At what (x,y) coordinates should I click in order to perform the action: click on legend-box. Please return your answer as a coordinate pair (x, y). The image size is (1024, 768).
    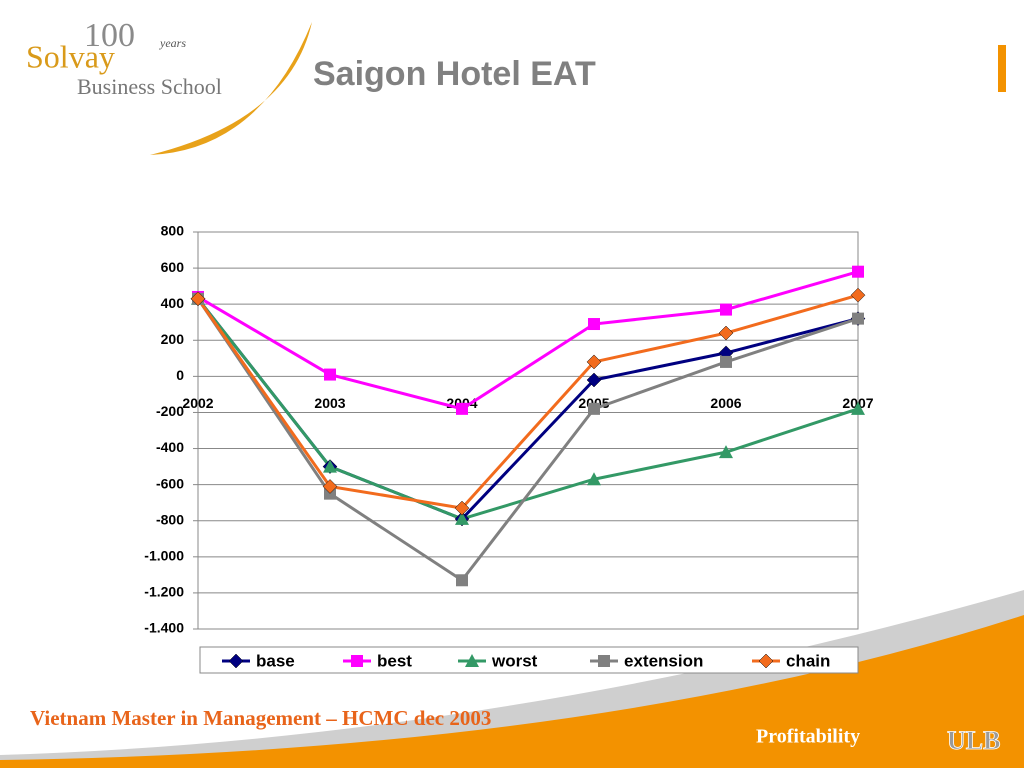
    Looking at the image, I should click on (529, 660).